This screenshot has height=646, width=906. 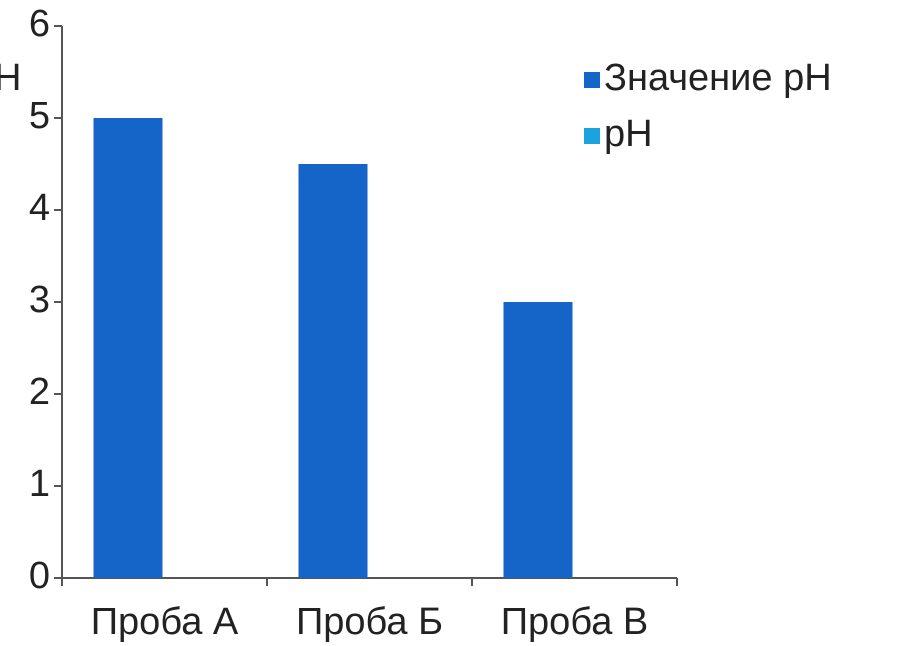 What do you see at coordinates (575, 622) in the screenshot?
I see `x-tick-label: Проба В` at bounding box center [575, 622].